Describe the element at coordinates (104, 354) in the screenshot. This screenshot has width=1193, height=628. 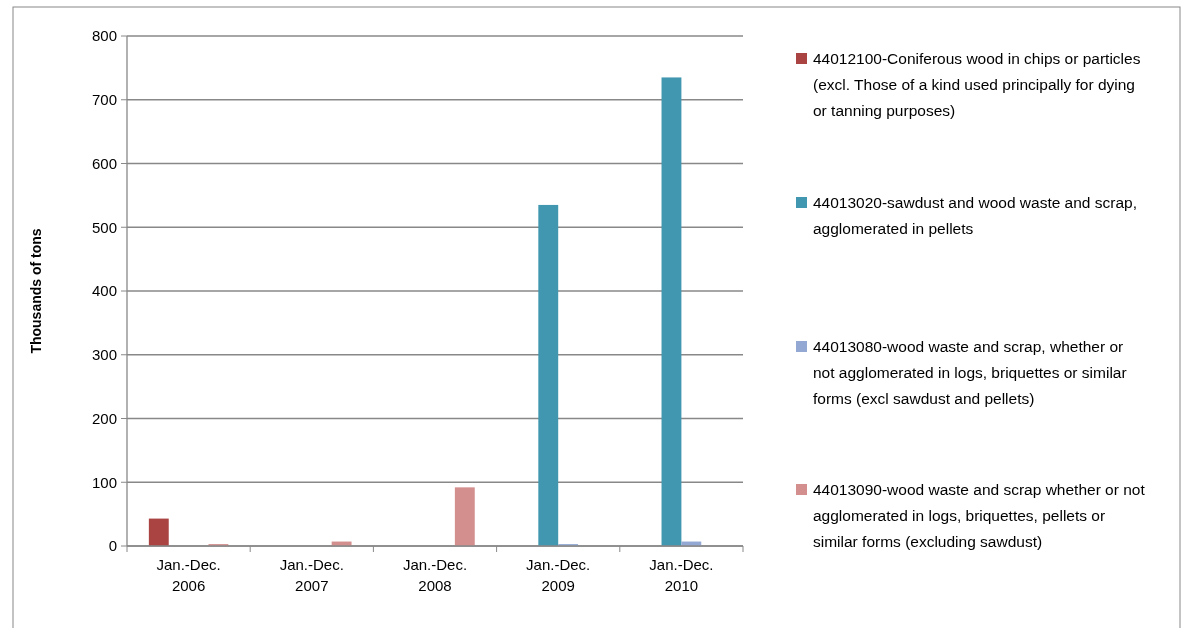
I see `y-tick-label: 300` at that location.